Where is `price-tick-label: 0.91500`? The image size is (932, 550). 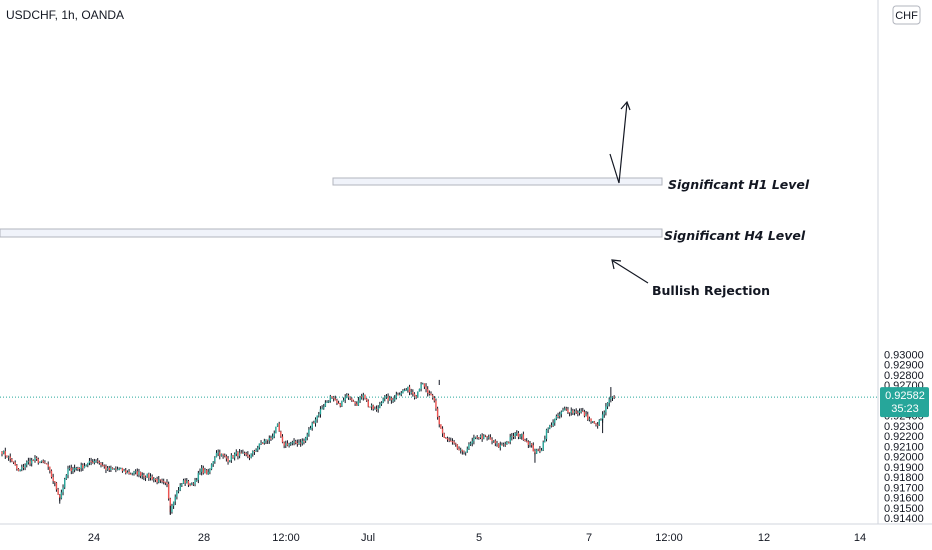
price-tick-label: 0.91500 is located at coordinates (904, 509).